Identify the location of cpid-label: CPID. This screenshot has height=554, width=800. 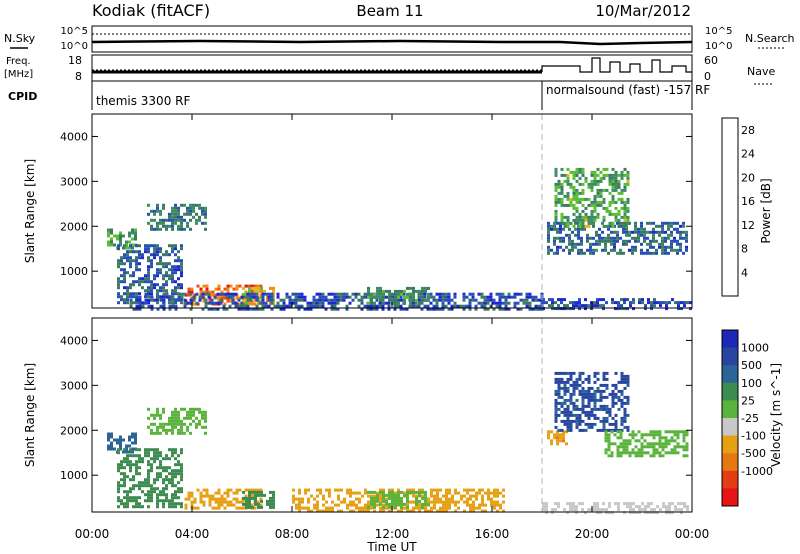
(22, 96).